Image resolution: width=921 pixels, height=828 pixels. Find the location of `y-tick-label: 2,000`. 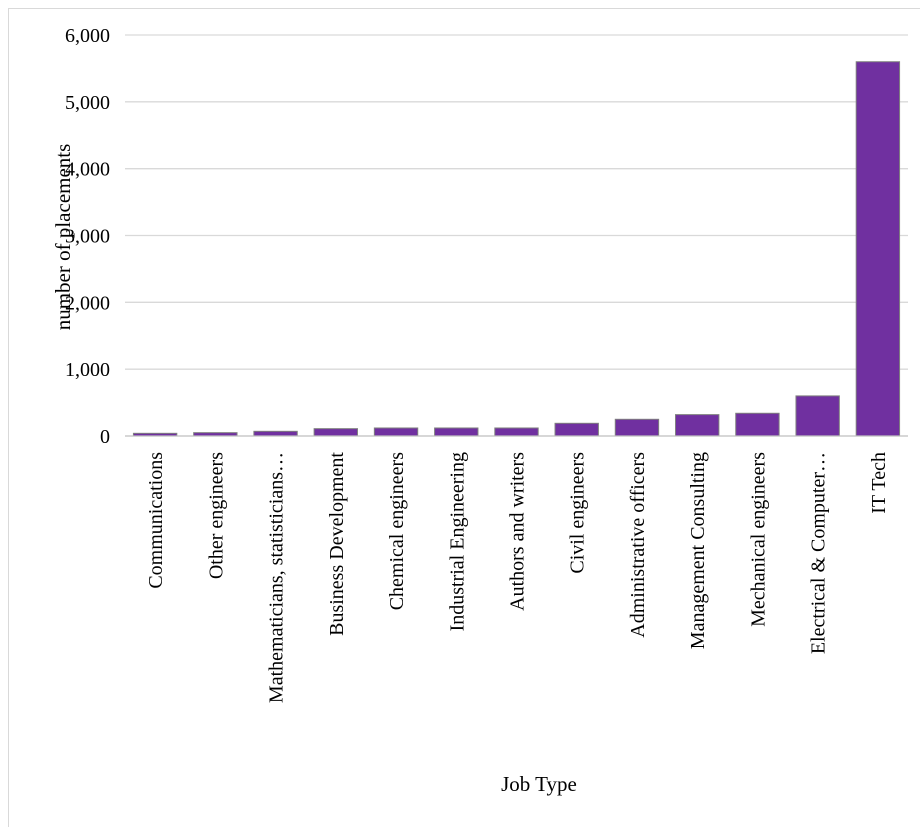

y-tick-label: 2,000 is located at coordinates (87, 303).